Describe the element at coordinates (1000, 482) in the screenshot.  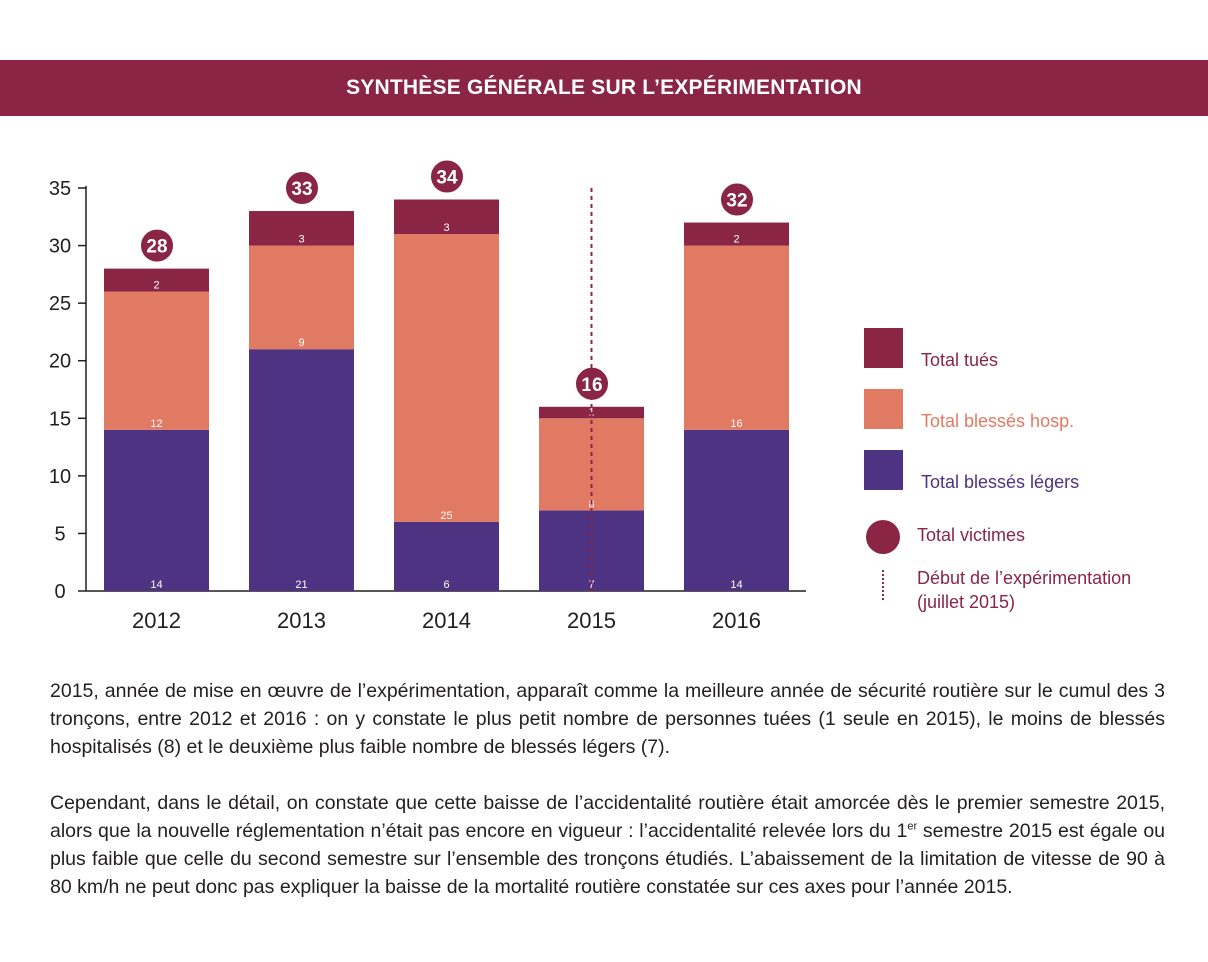
I see `legend-label-legers: Total blessés légers` at that location.